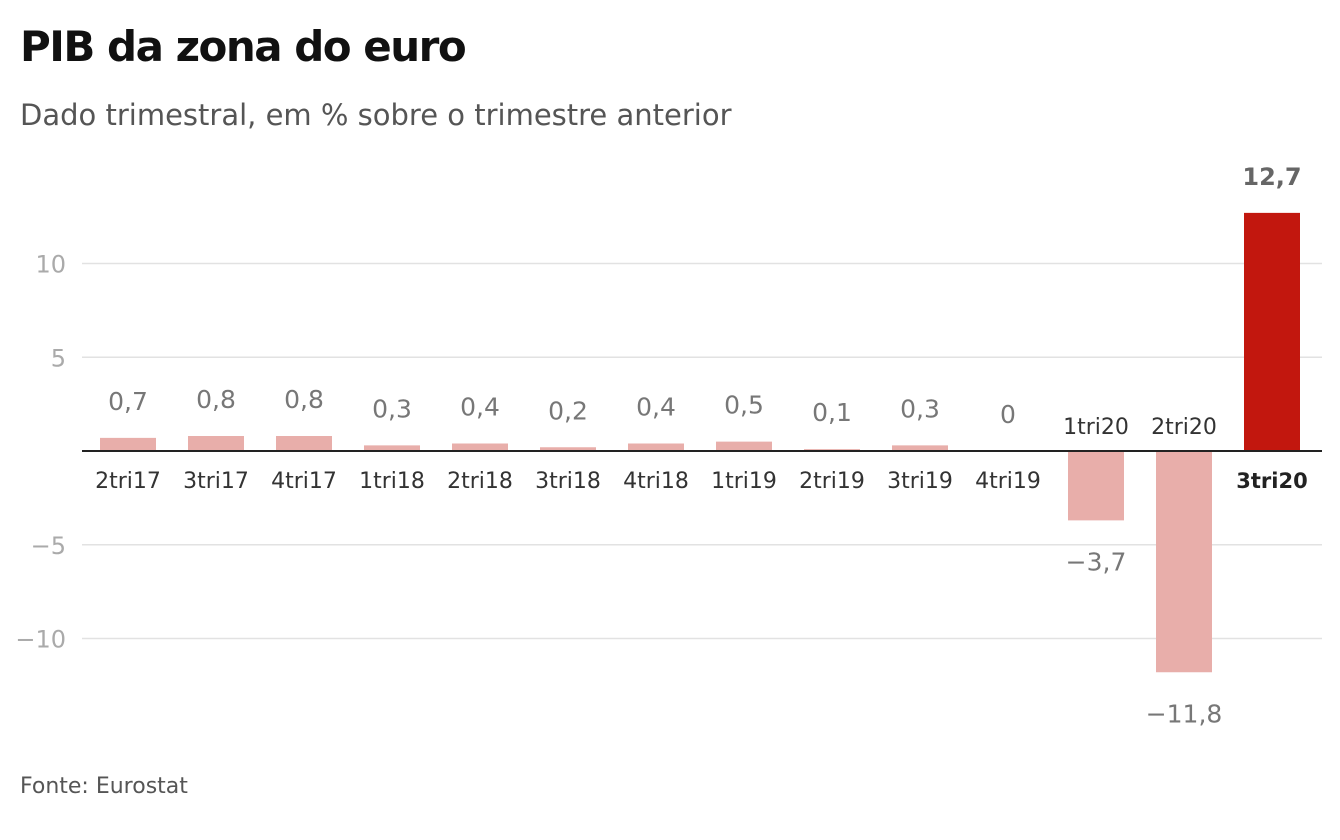  What do you see at coordinates (128, 401) in the screenshot?
I see `value-label: 0,7` at bounding box center [128, 401].